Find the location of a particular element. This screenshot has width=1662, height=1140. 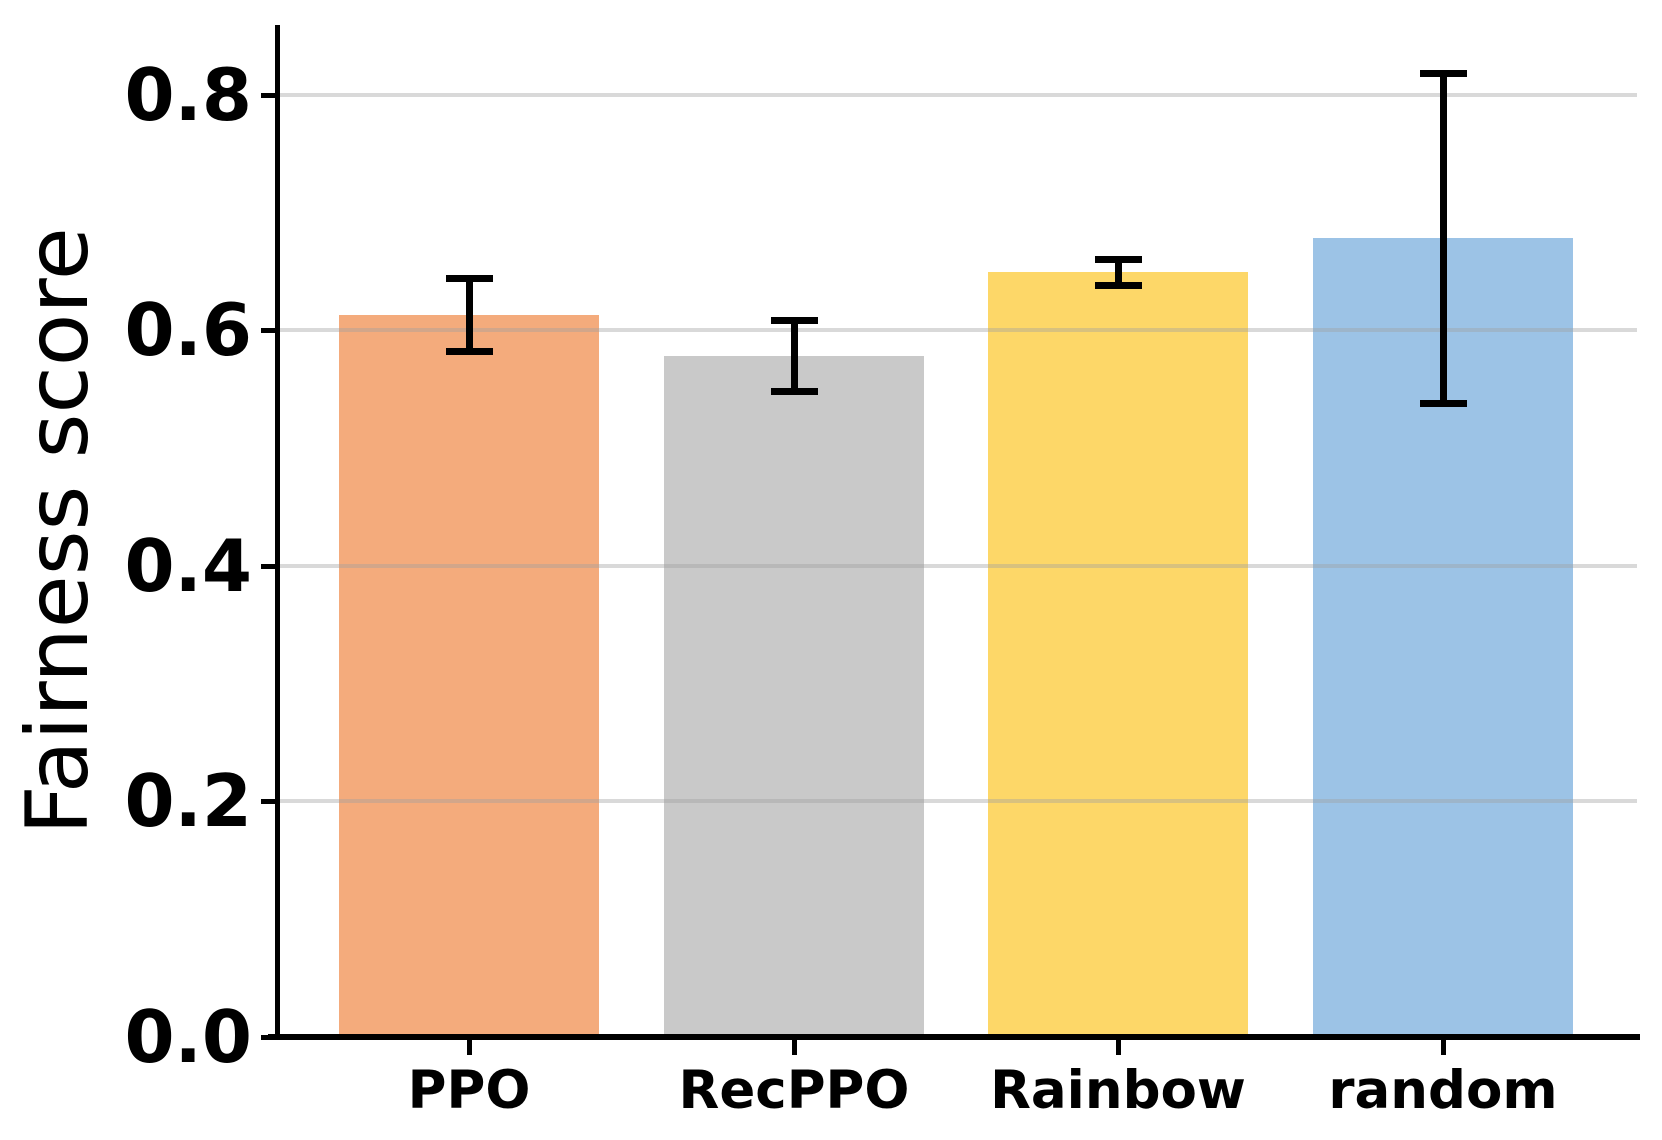

y-tick-label: 0.4 is located at coordinates (188, 565).